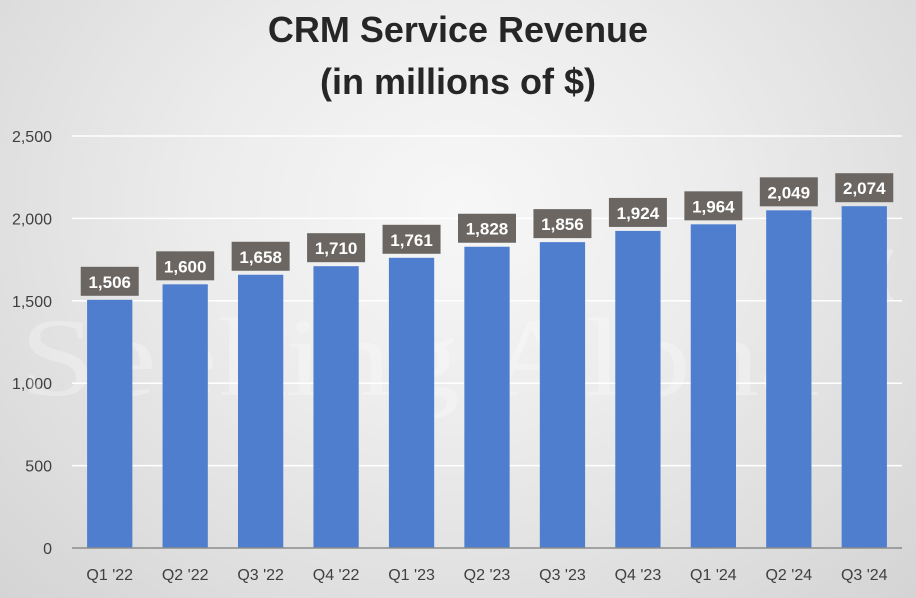  I want to click on data-label-text: 1,828, so click(487, 229).